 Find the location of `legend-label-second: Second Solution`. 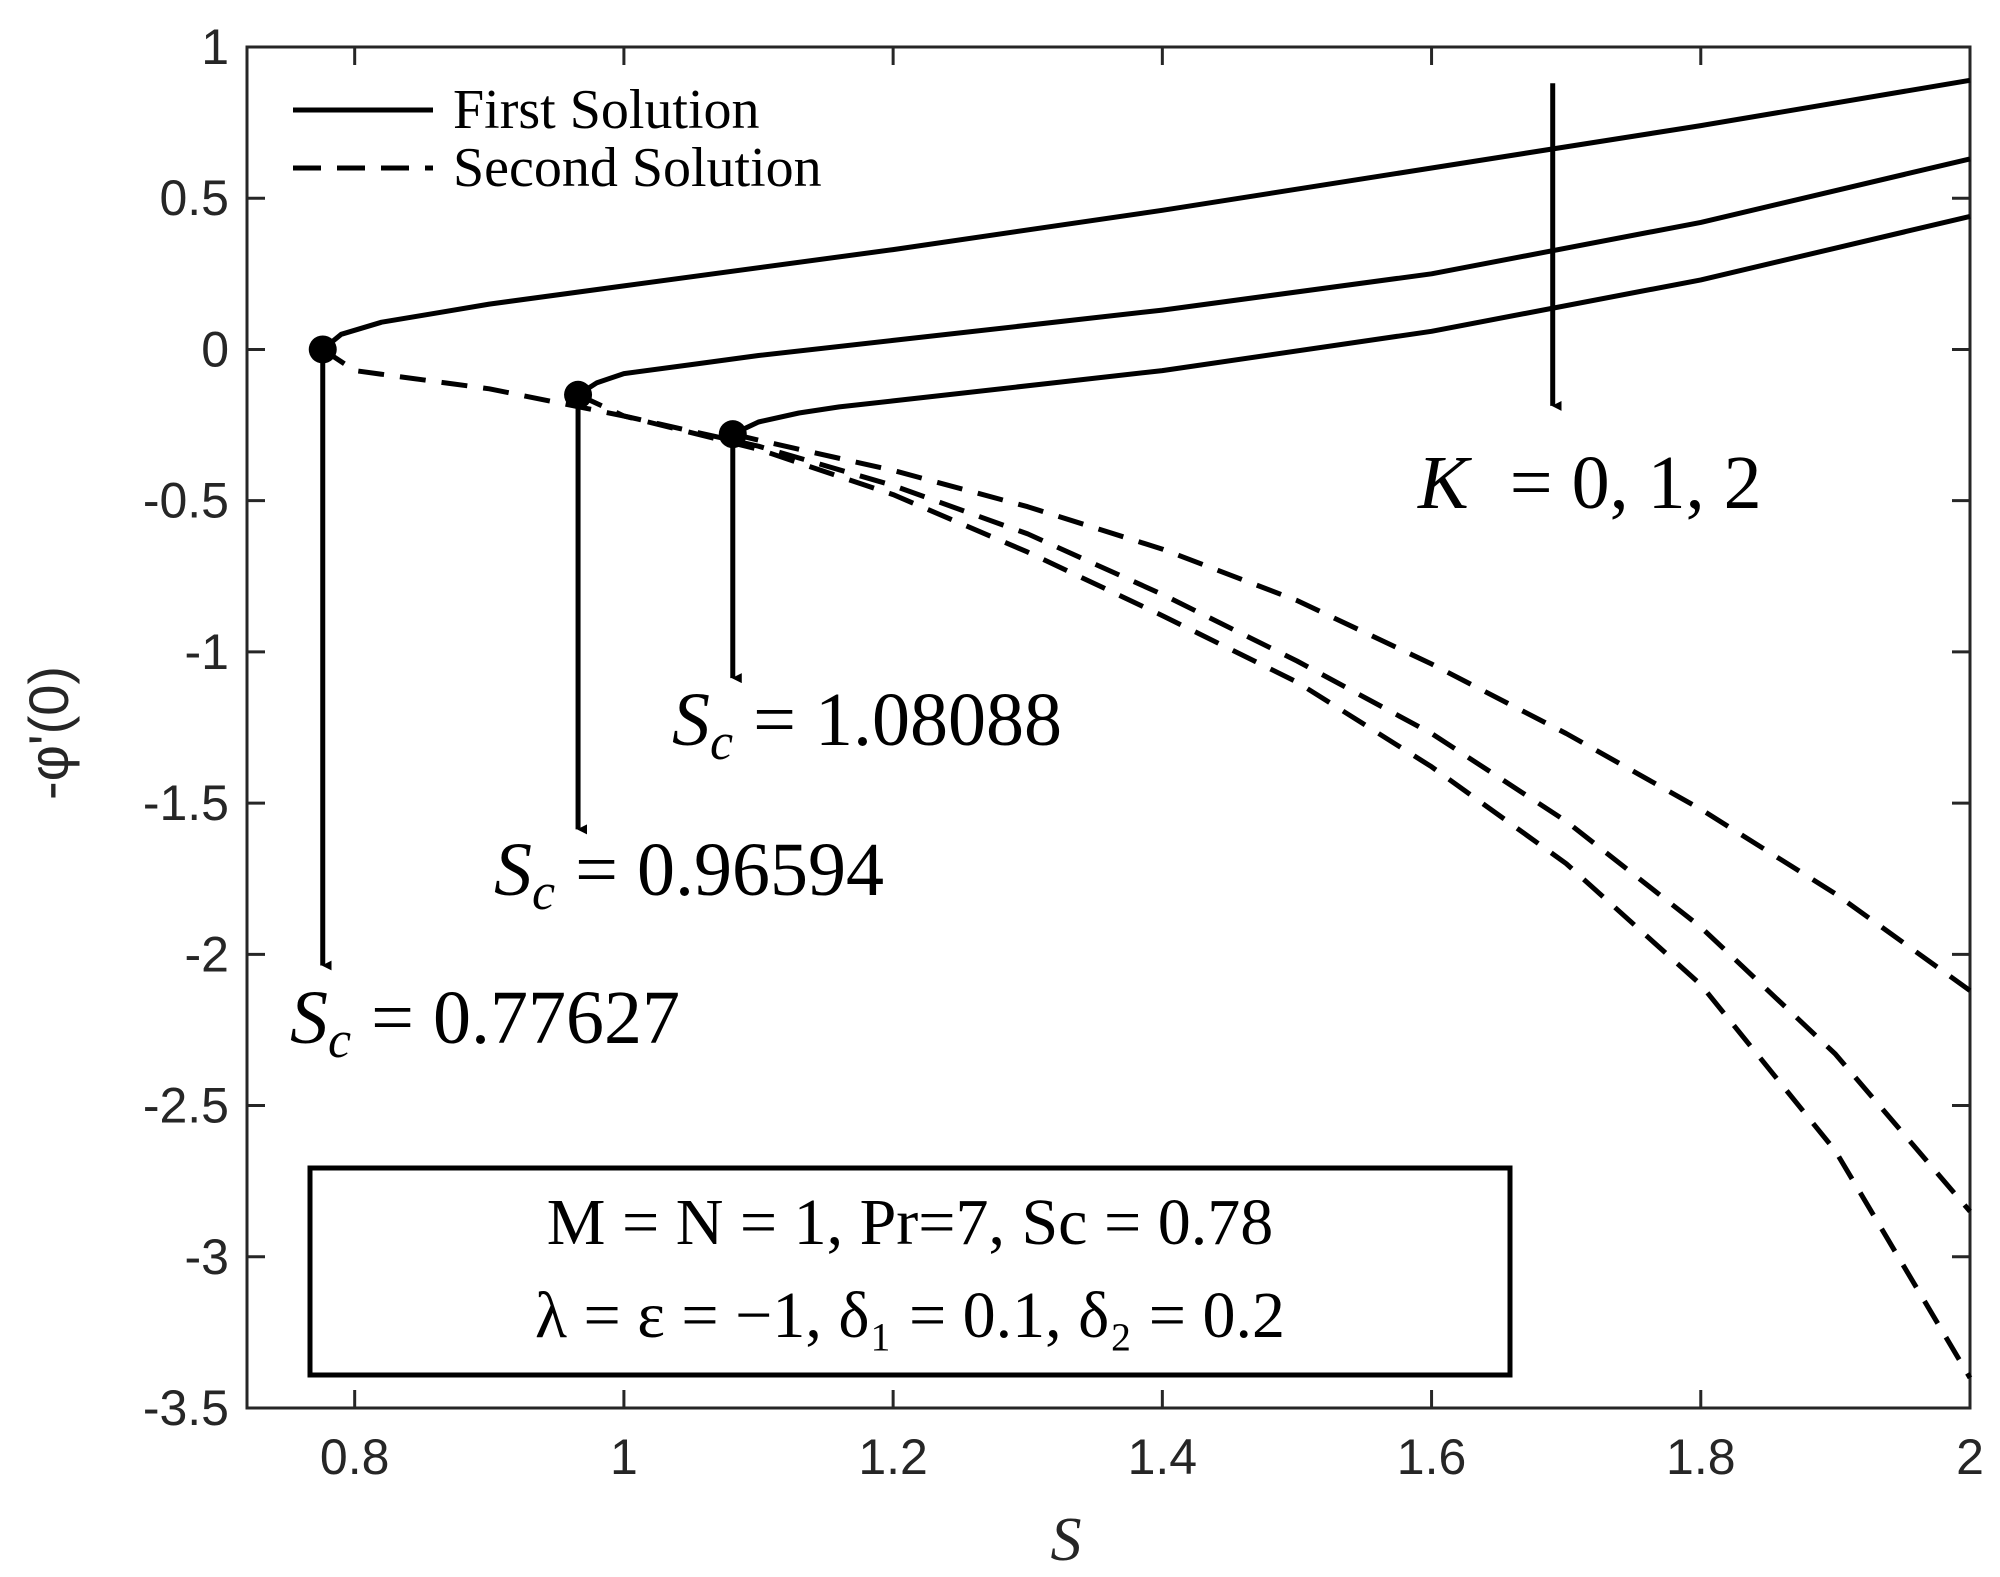

legend-label-second: Second Solution is located at coordinates (637, 168).